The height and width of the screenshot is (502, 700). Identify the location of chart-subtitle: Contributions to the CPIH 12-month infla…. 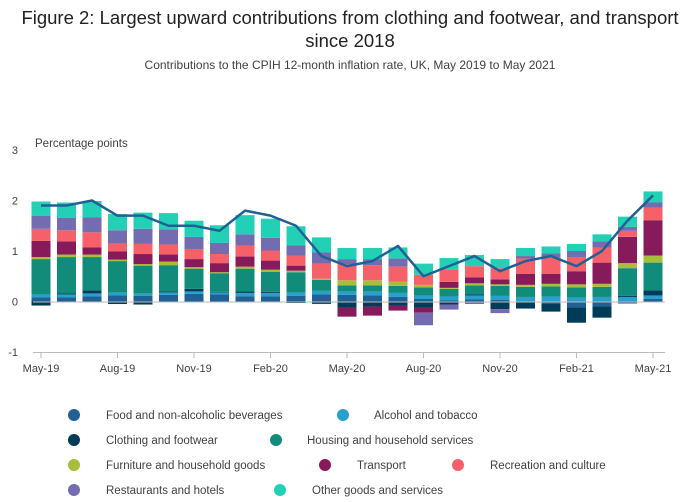
(350, 65).